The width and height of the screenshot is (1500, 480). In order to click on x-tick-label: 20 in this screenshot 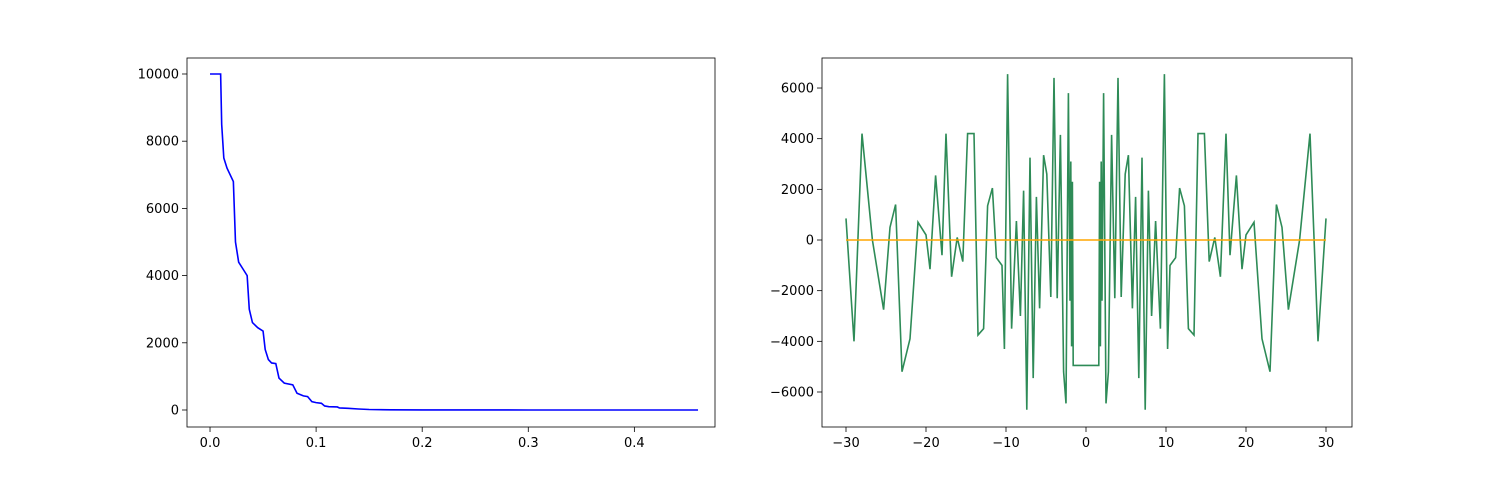, I will do `click(1246, 443)`.